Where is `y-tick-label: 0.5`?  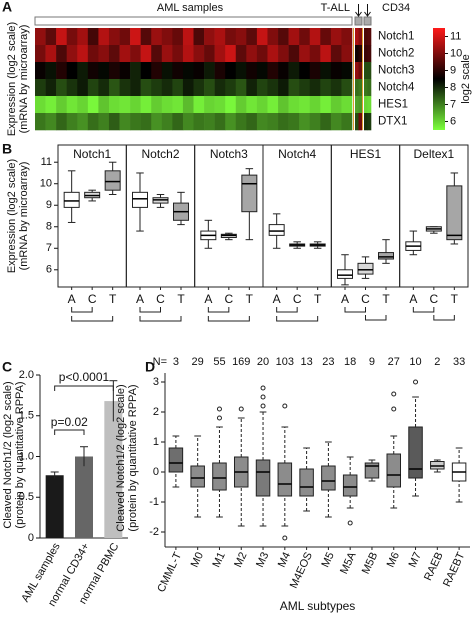
y-tick-label: 0.5 is located at coordinates (26, 497).